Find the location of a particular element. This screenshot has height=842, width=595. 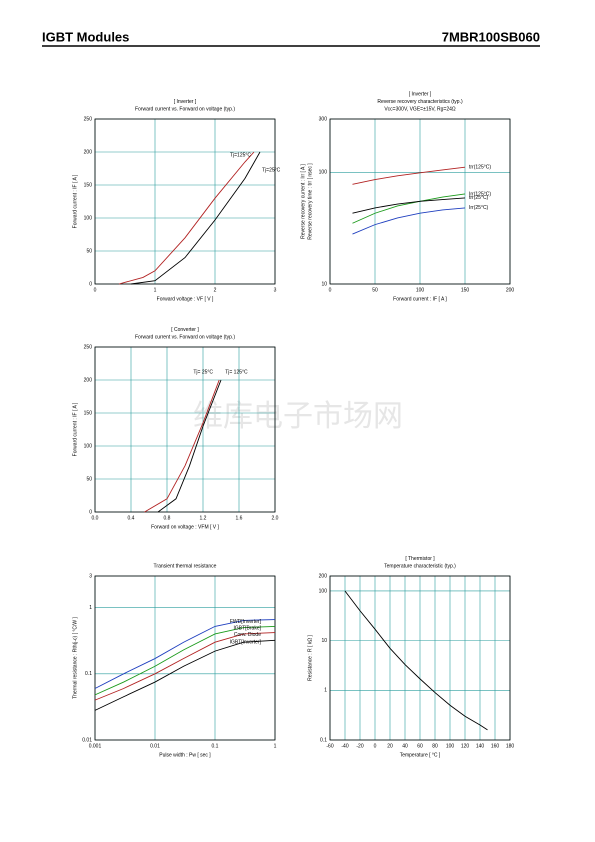

chart-title: [ Converter ] is located at coordinates (185, 330).